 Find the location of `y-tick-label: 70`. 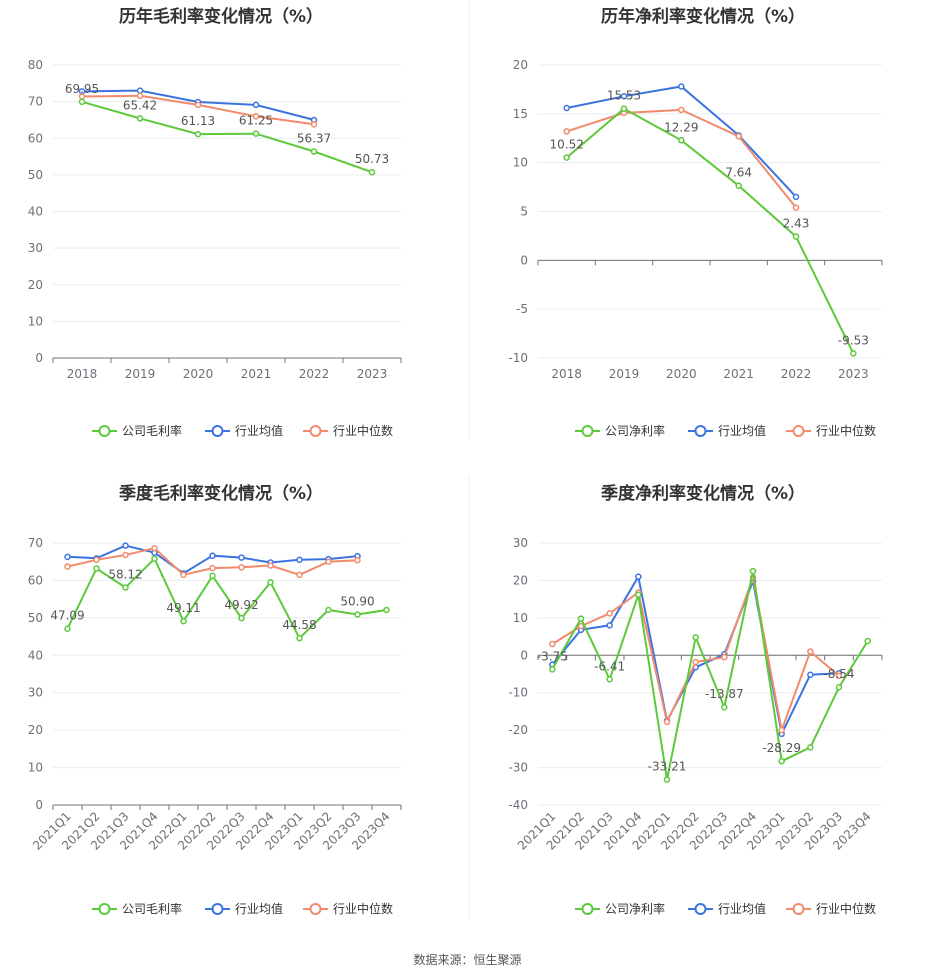

y-tick-label: 70 is located at coordinates (35, 102).